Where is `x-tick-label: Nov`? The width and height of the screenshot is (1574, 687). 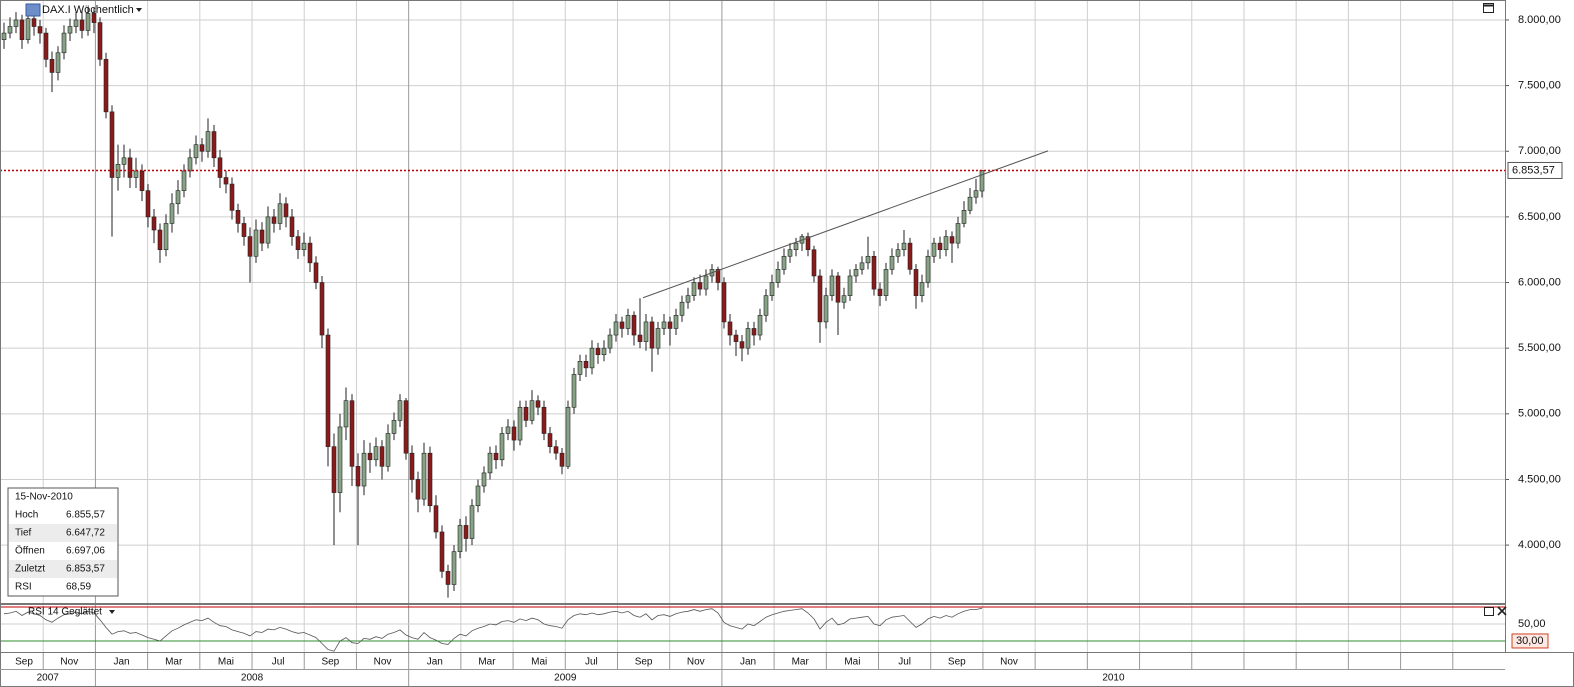 x-tick-label: Nov is located at coordinates (69, 662).